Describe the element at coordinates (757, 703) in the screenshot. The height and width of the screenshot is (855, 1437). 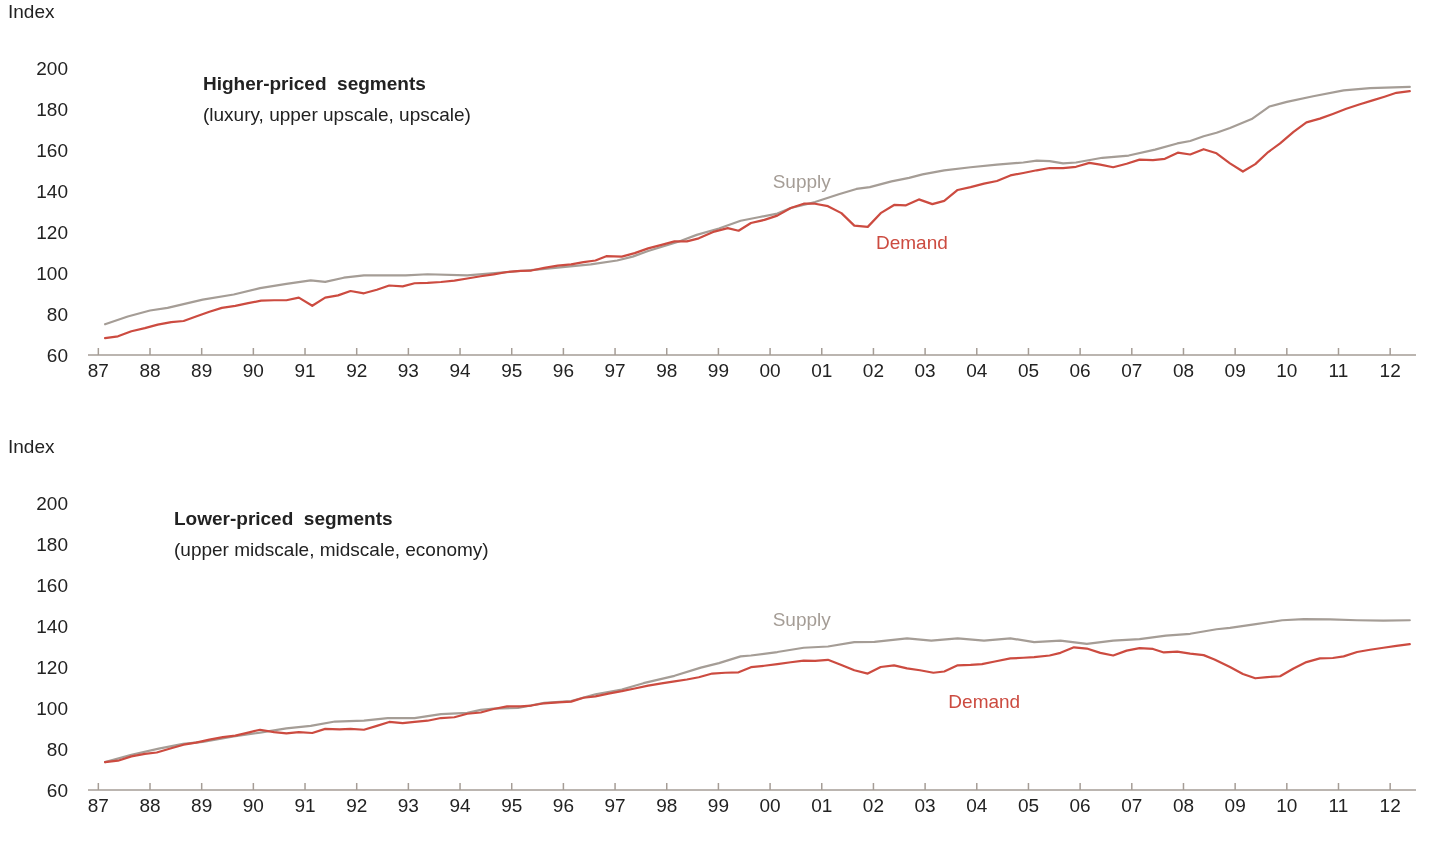
I see `line-series` at that location.